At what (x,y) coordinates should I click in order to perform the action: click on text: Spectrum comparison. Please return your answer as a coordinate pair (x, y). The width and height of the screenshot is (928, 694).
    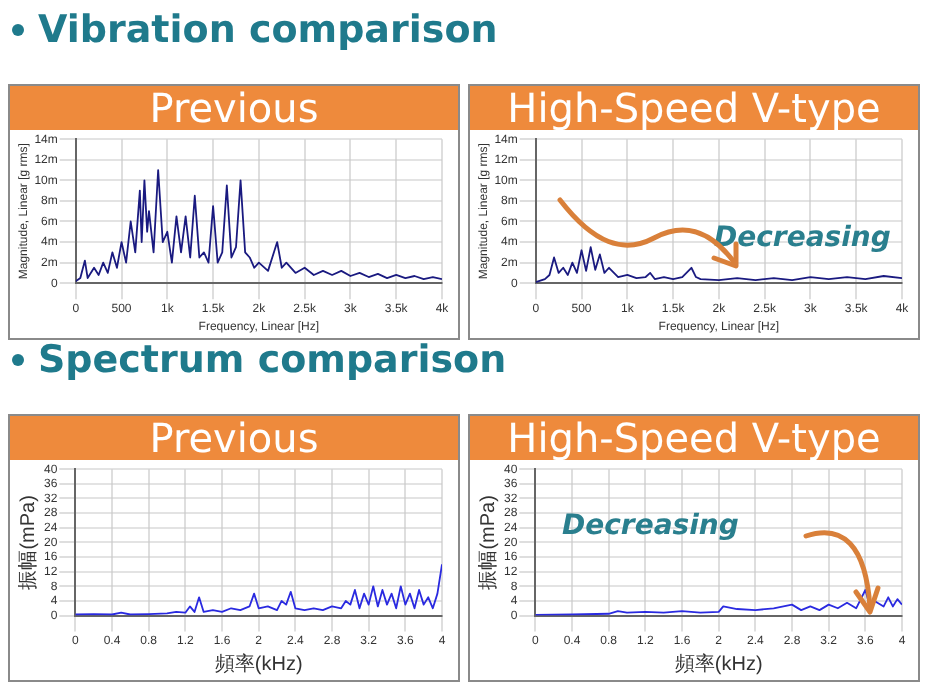
    Looking at the image, I should click on (272, 360).